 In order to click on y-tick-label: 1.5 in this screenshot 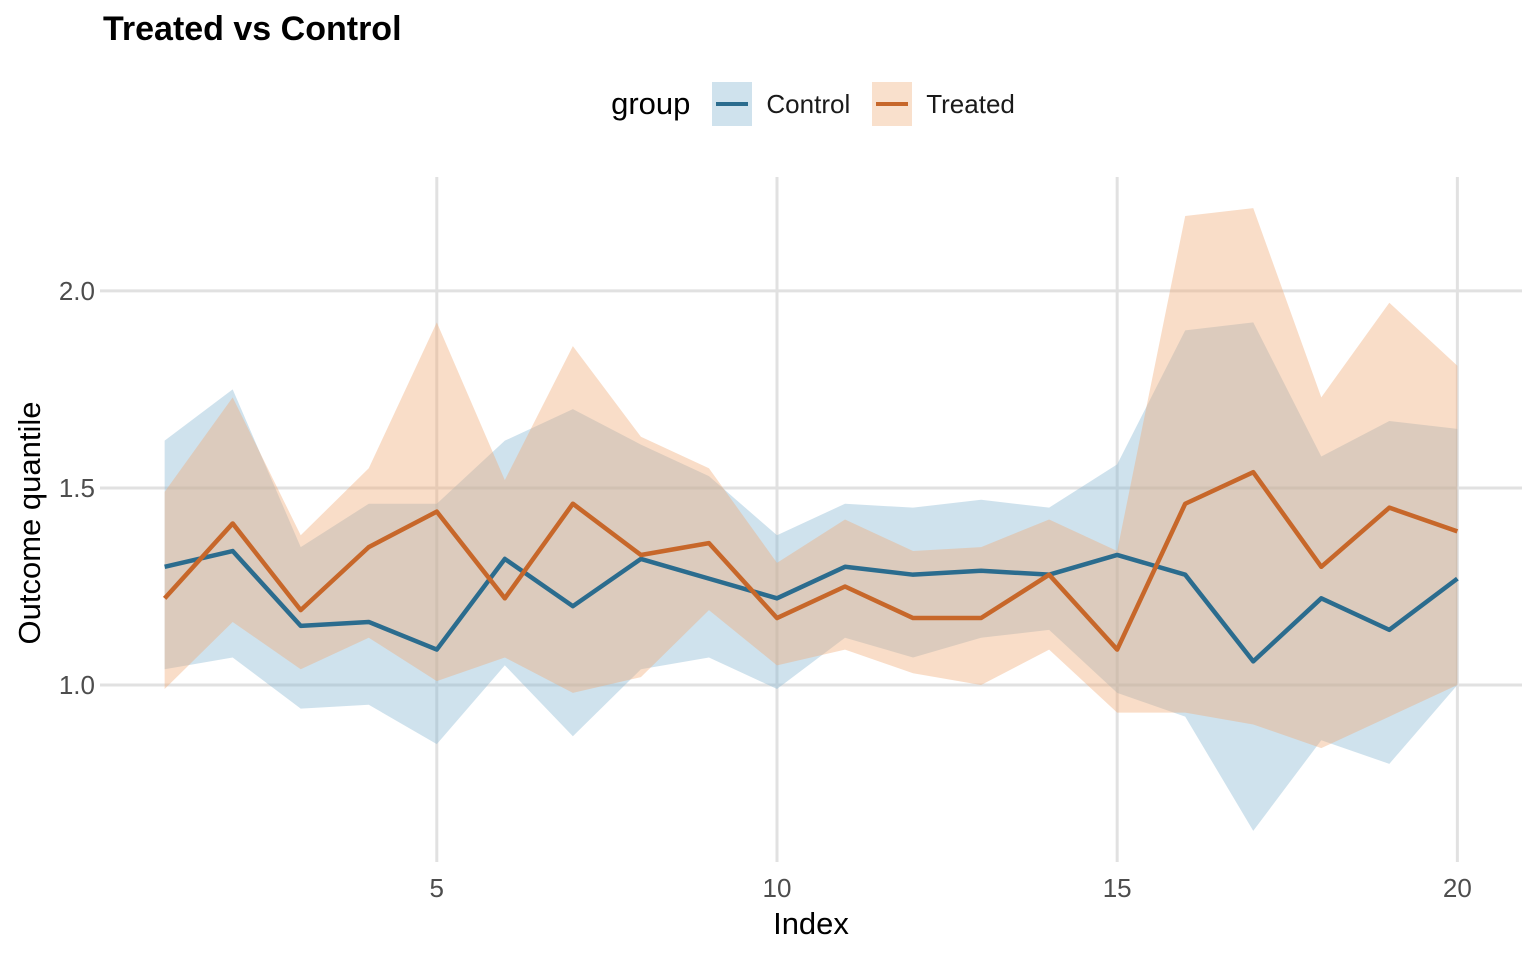, I will do `click(77, 488)`.